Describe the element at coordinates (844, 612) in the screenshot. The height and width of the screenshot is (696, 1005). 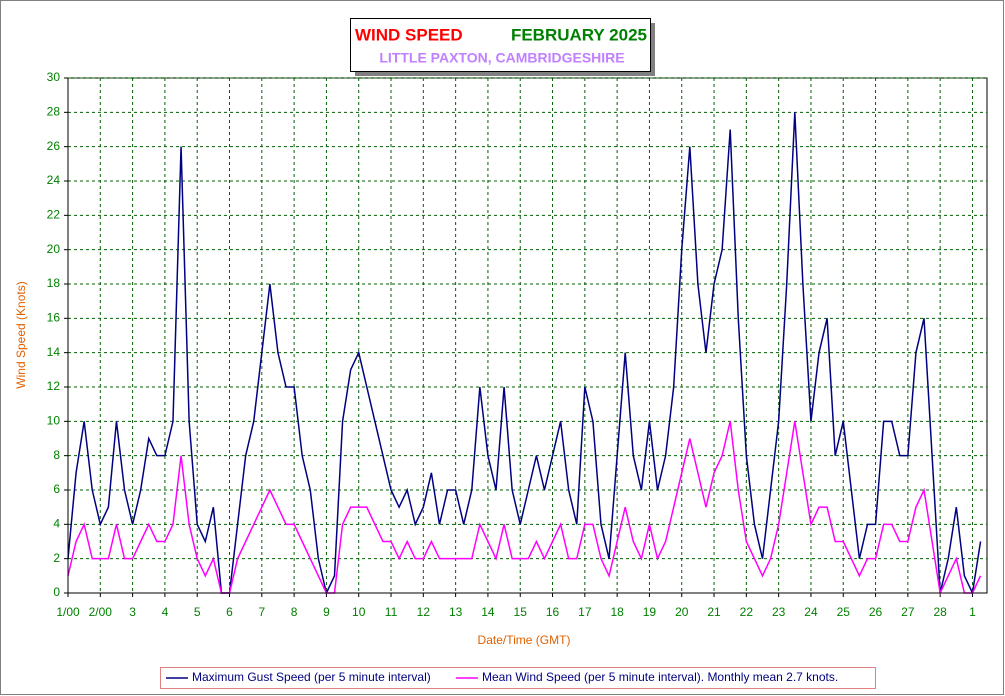
I see `x-tick-label: 25` at that location.